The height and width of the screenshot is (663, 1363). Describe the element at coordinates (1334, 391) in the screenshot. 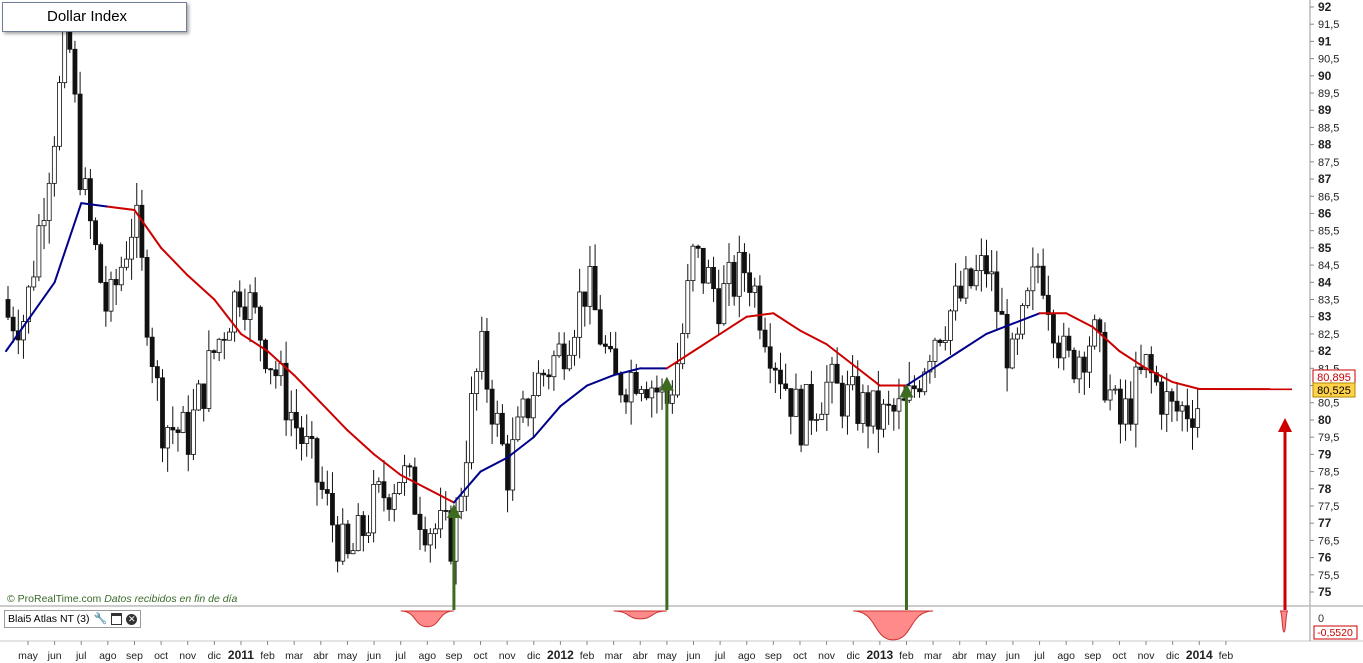

I see `last-close-text: 80,525` at that location.